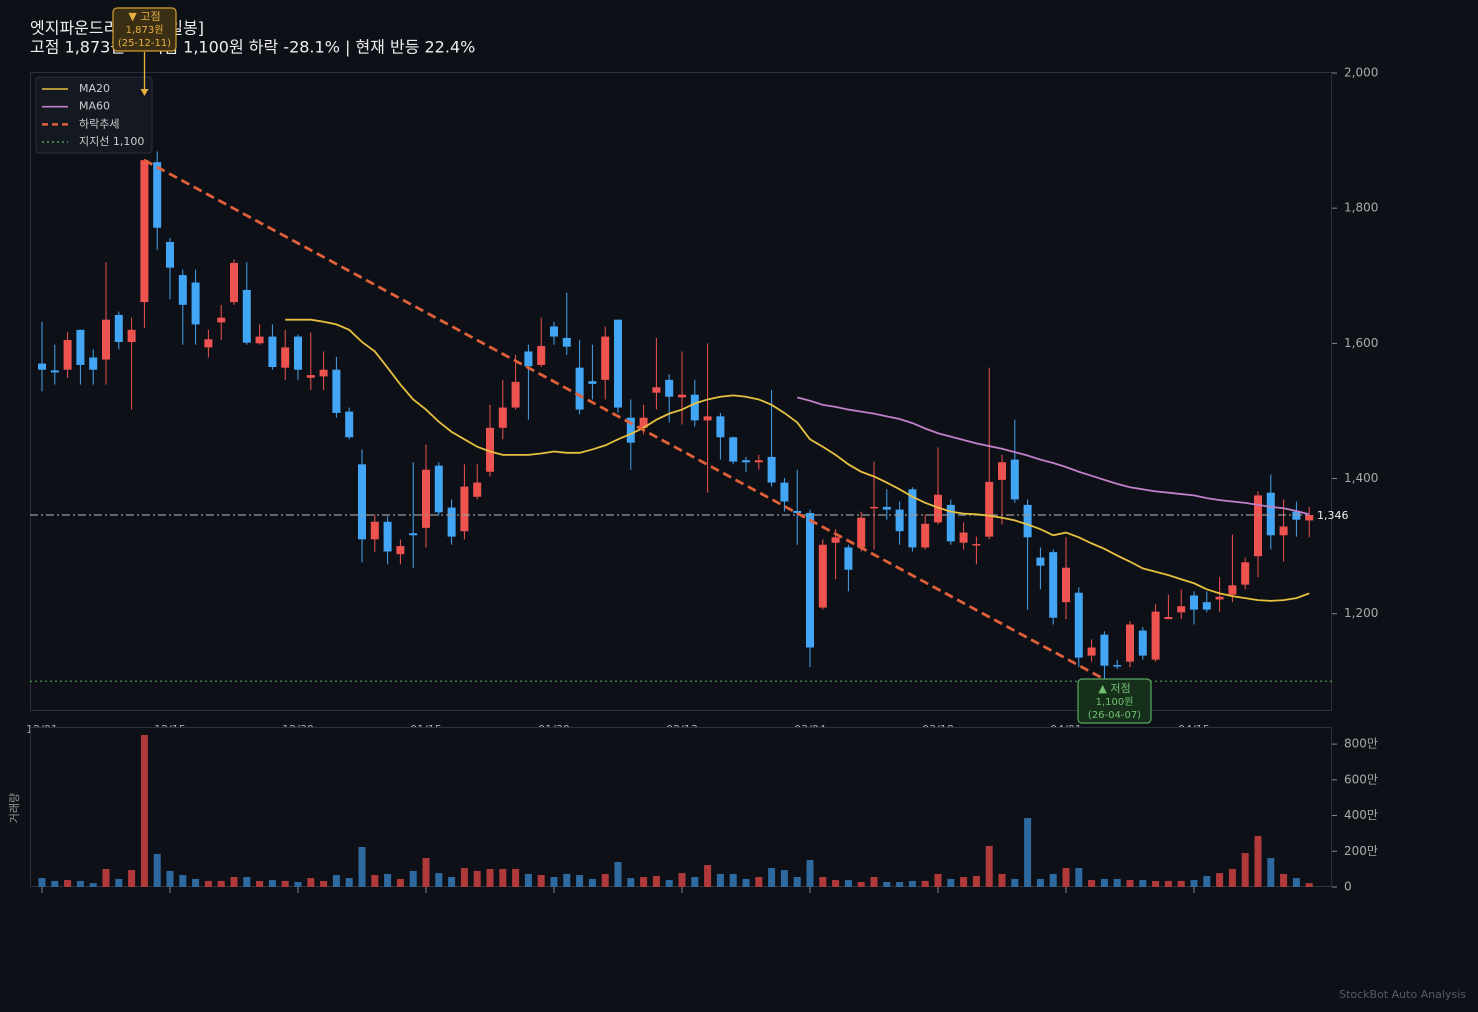 The height and width of the screenshot is (1012, 1478). I want to click on low-annotation-text: (26-04-07), so click(1114, 715).